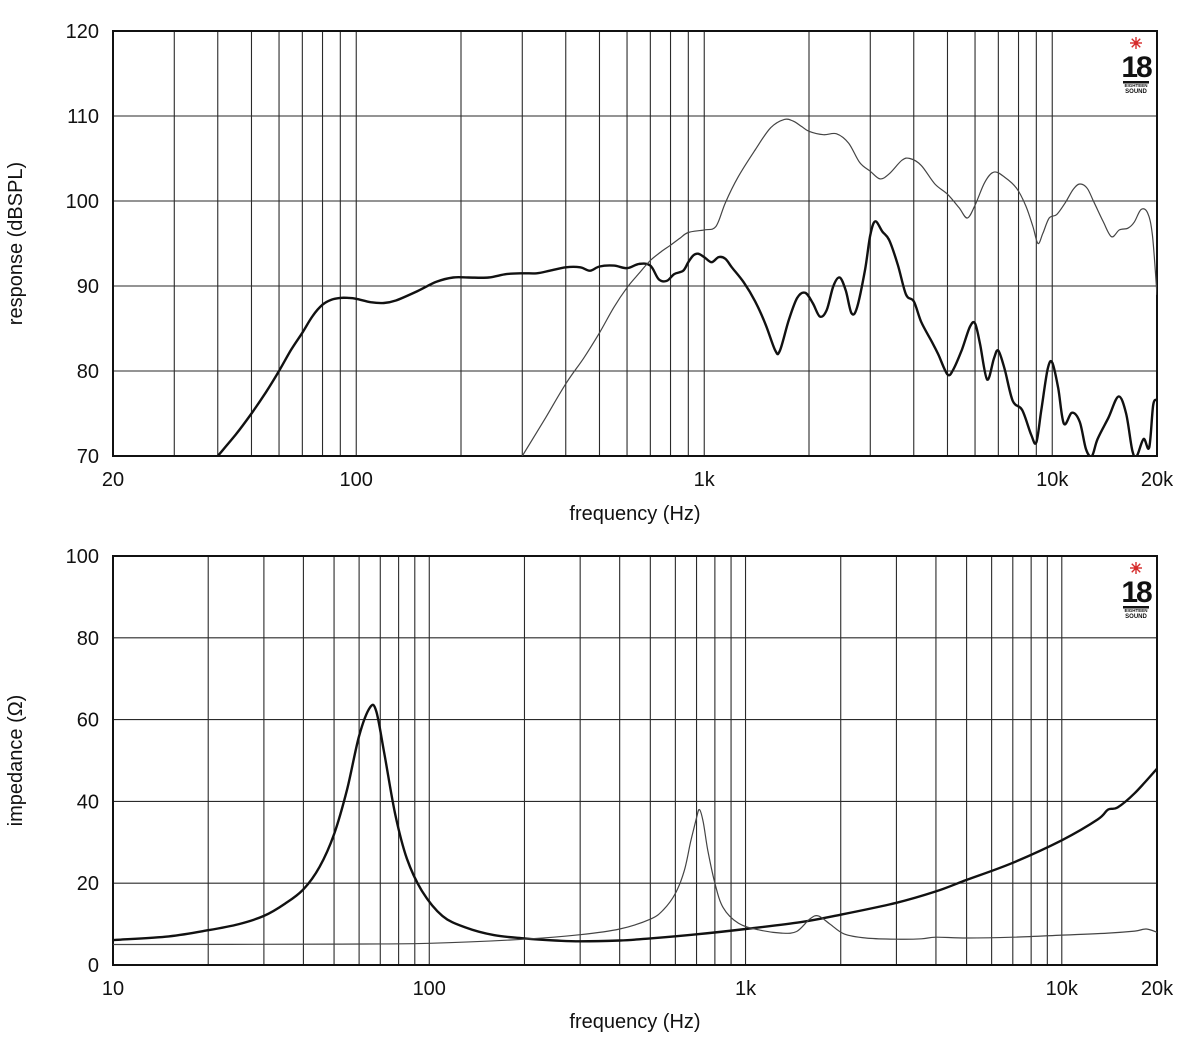 Image resolution: width=1201 pixels, height=1040 pixels. I want to click on response-x-tick-label: 20k, so click(1157, 480).